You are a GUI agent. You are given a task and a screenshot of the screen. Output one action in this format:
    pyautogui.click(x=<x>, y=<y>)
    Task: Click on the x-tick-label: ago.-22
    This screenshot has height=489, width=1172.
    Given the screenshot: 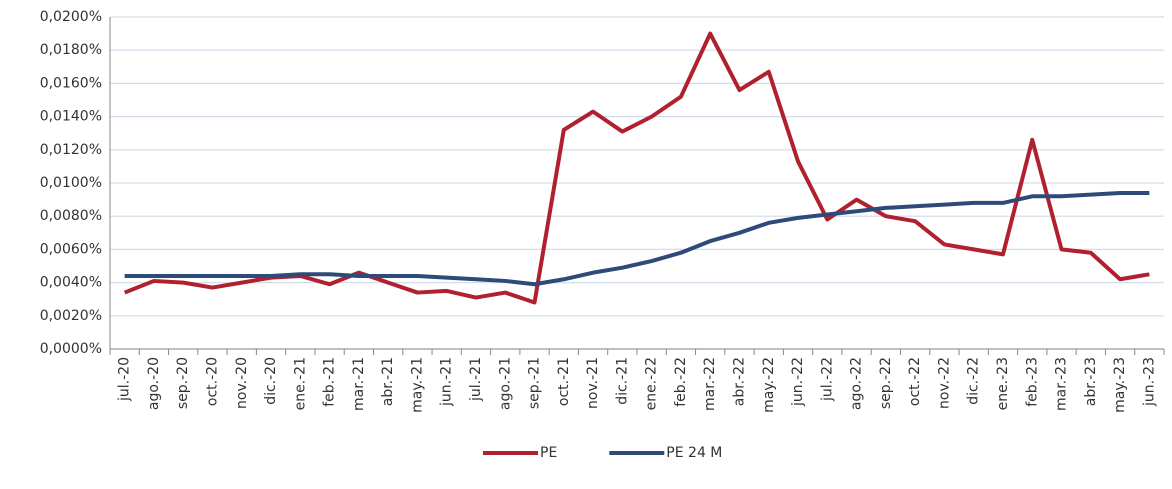 What is the action you would take?
    pyautogui.click(x=857, y=383)
    